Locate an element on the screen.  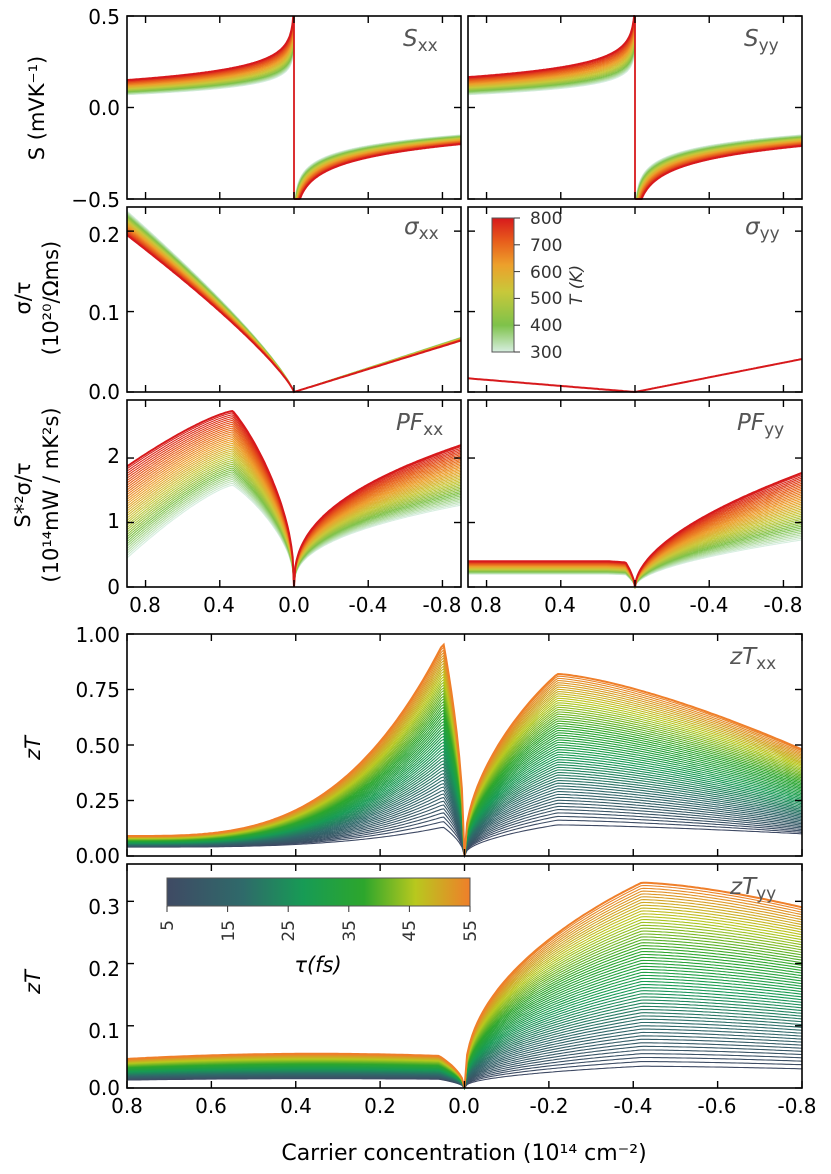
temperature-colorbar: 800 700 600 500 400 300 T (K) is located at coordinates (539, 286).